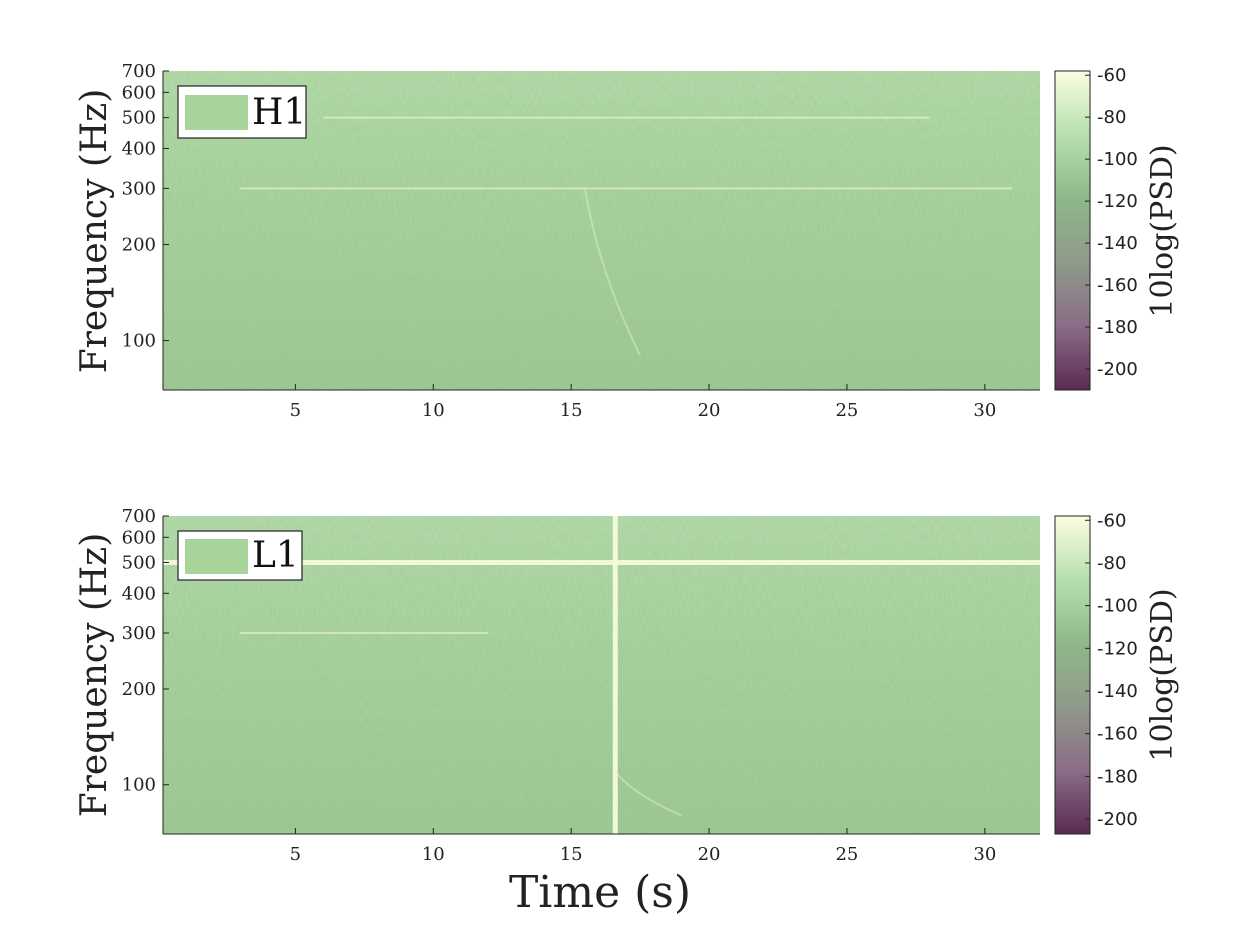 The height and width of the screenshot is (938, 1250). Describe the element at coordinates (643, 846) in the screenshot. I see `x-tick-labels-l1: 5 10 15 20 25 30` at that location.